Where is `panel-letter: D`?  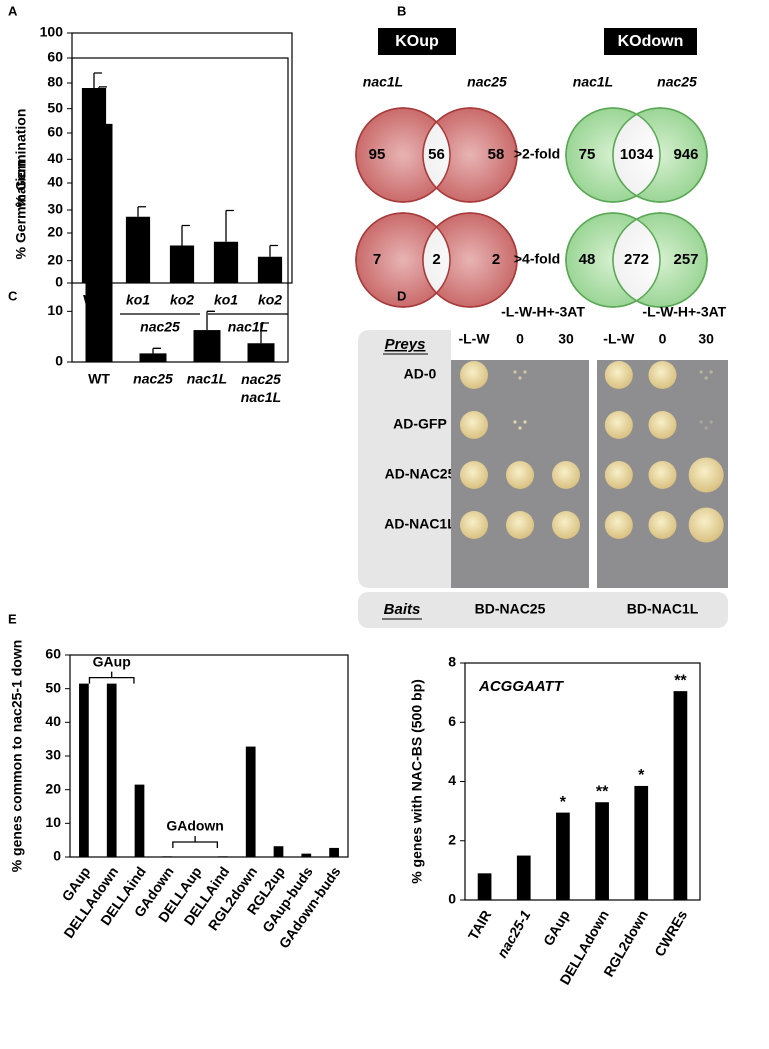 panel-letter: D is located at coordinates (401, 295).